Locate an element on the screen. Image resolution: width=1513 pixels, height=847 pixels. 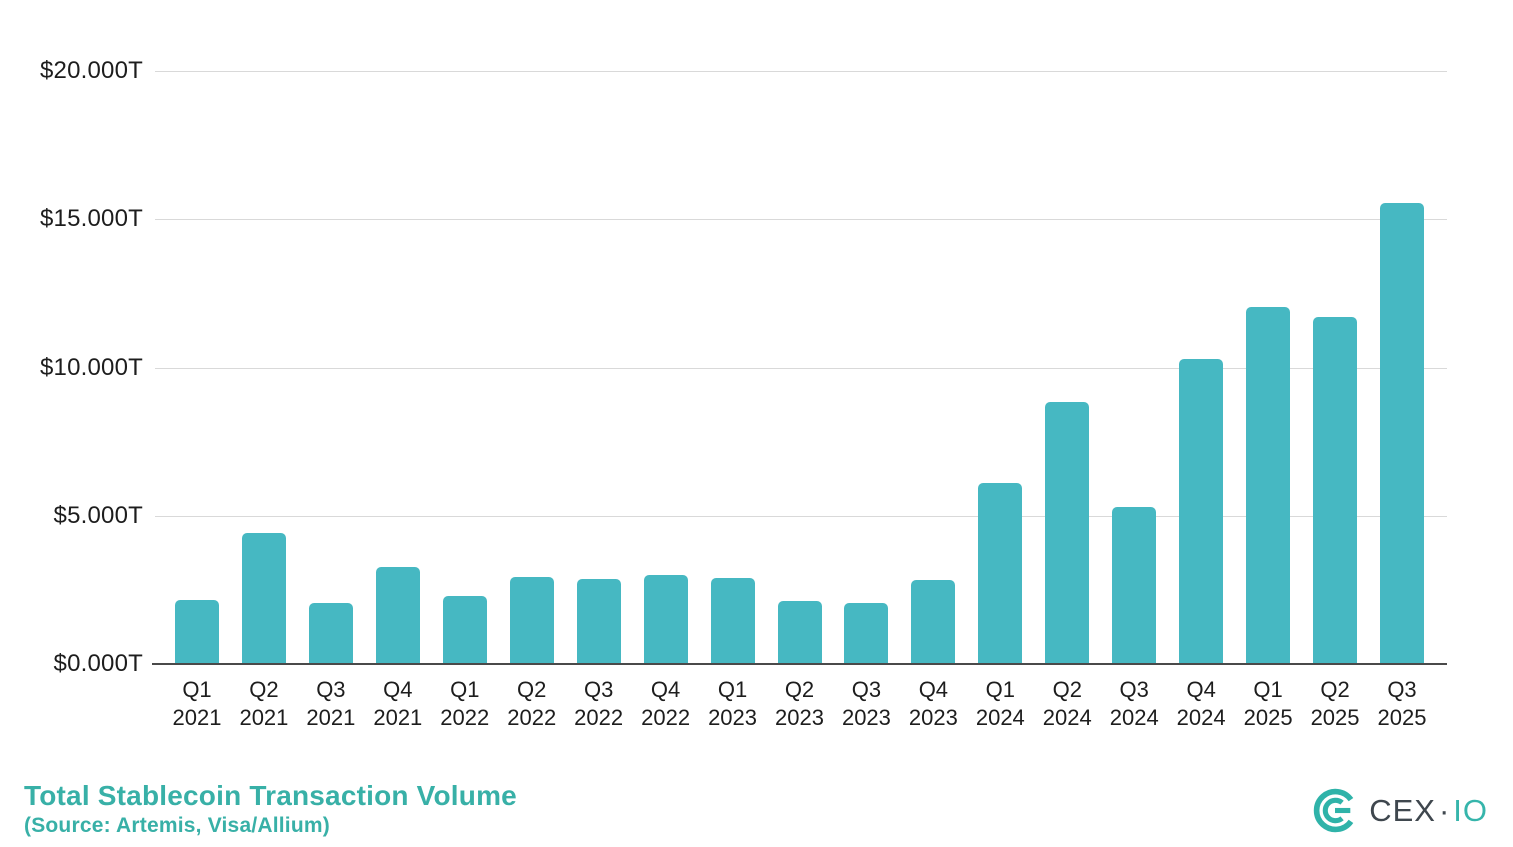
x-axis-label: Q3 2023 is located at coordinates (866, 703).